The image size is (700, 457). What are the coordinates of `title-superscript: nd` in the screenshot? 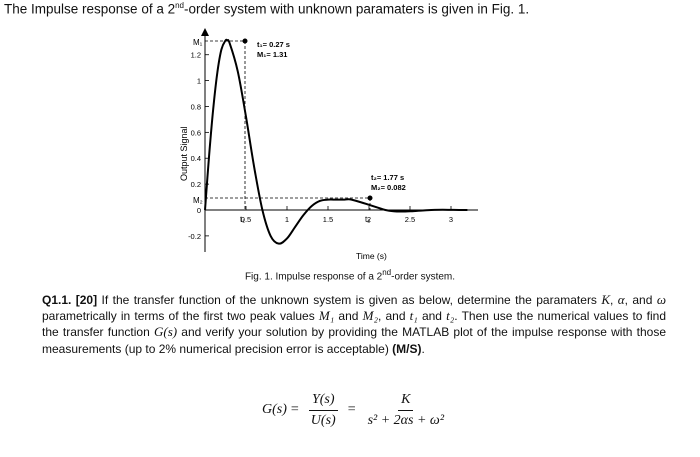 It's located at (180, 5).